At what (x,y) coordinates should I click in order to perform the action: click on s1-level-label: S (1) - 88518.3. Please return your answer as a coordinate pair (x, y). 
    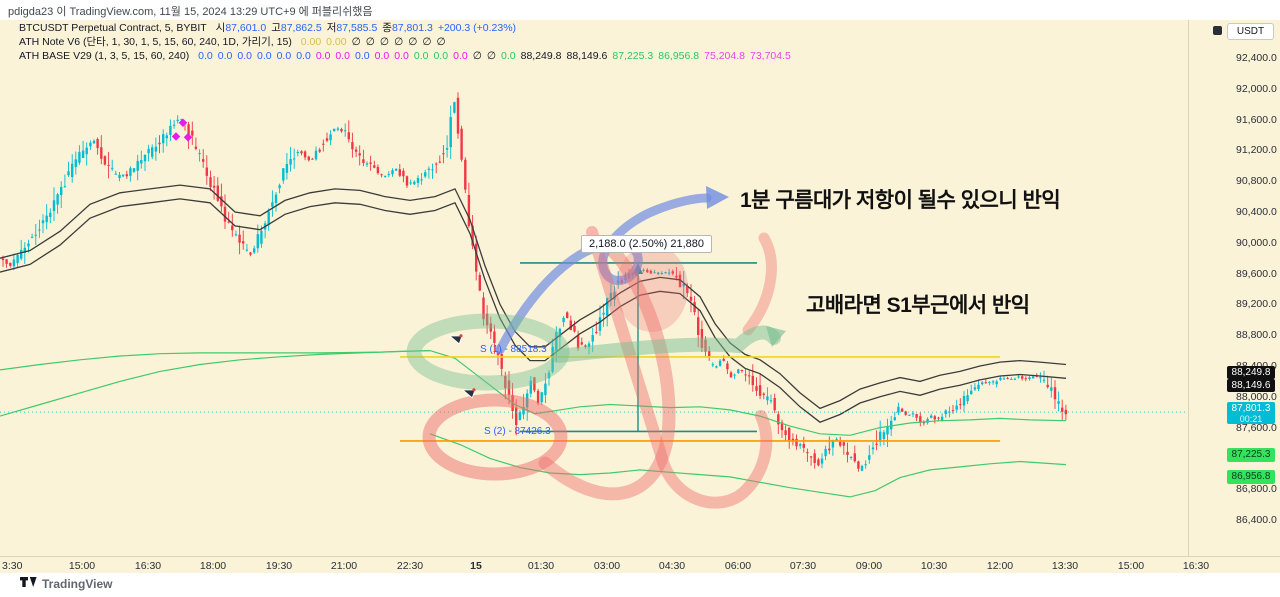
    Looking at the image, I should click on (513, 349).